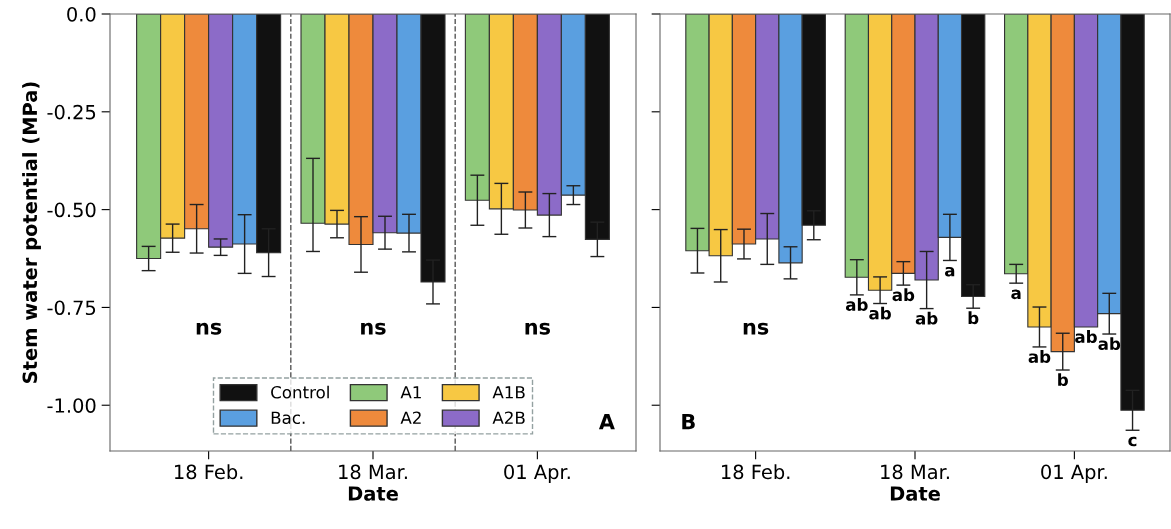  Describe the element at coordinates (410, 417) in the screenshot. I see `legend-label: A2` at that location.